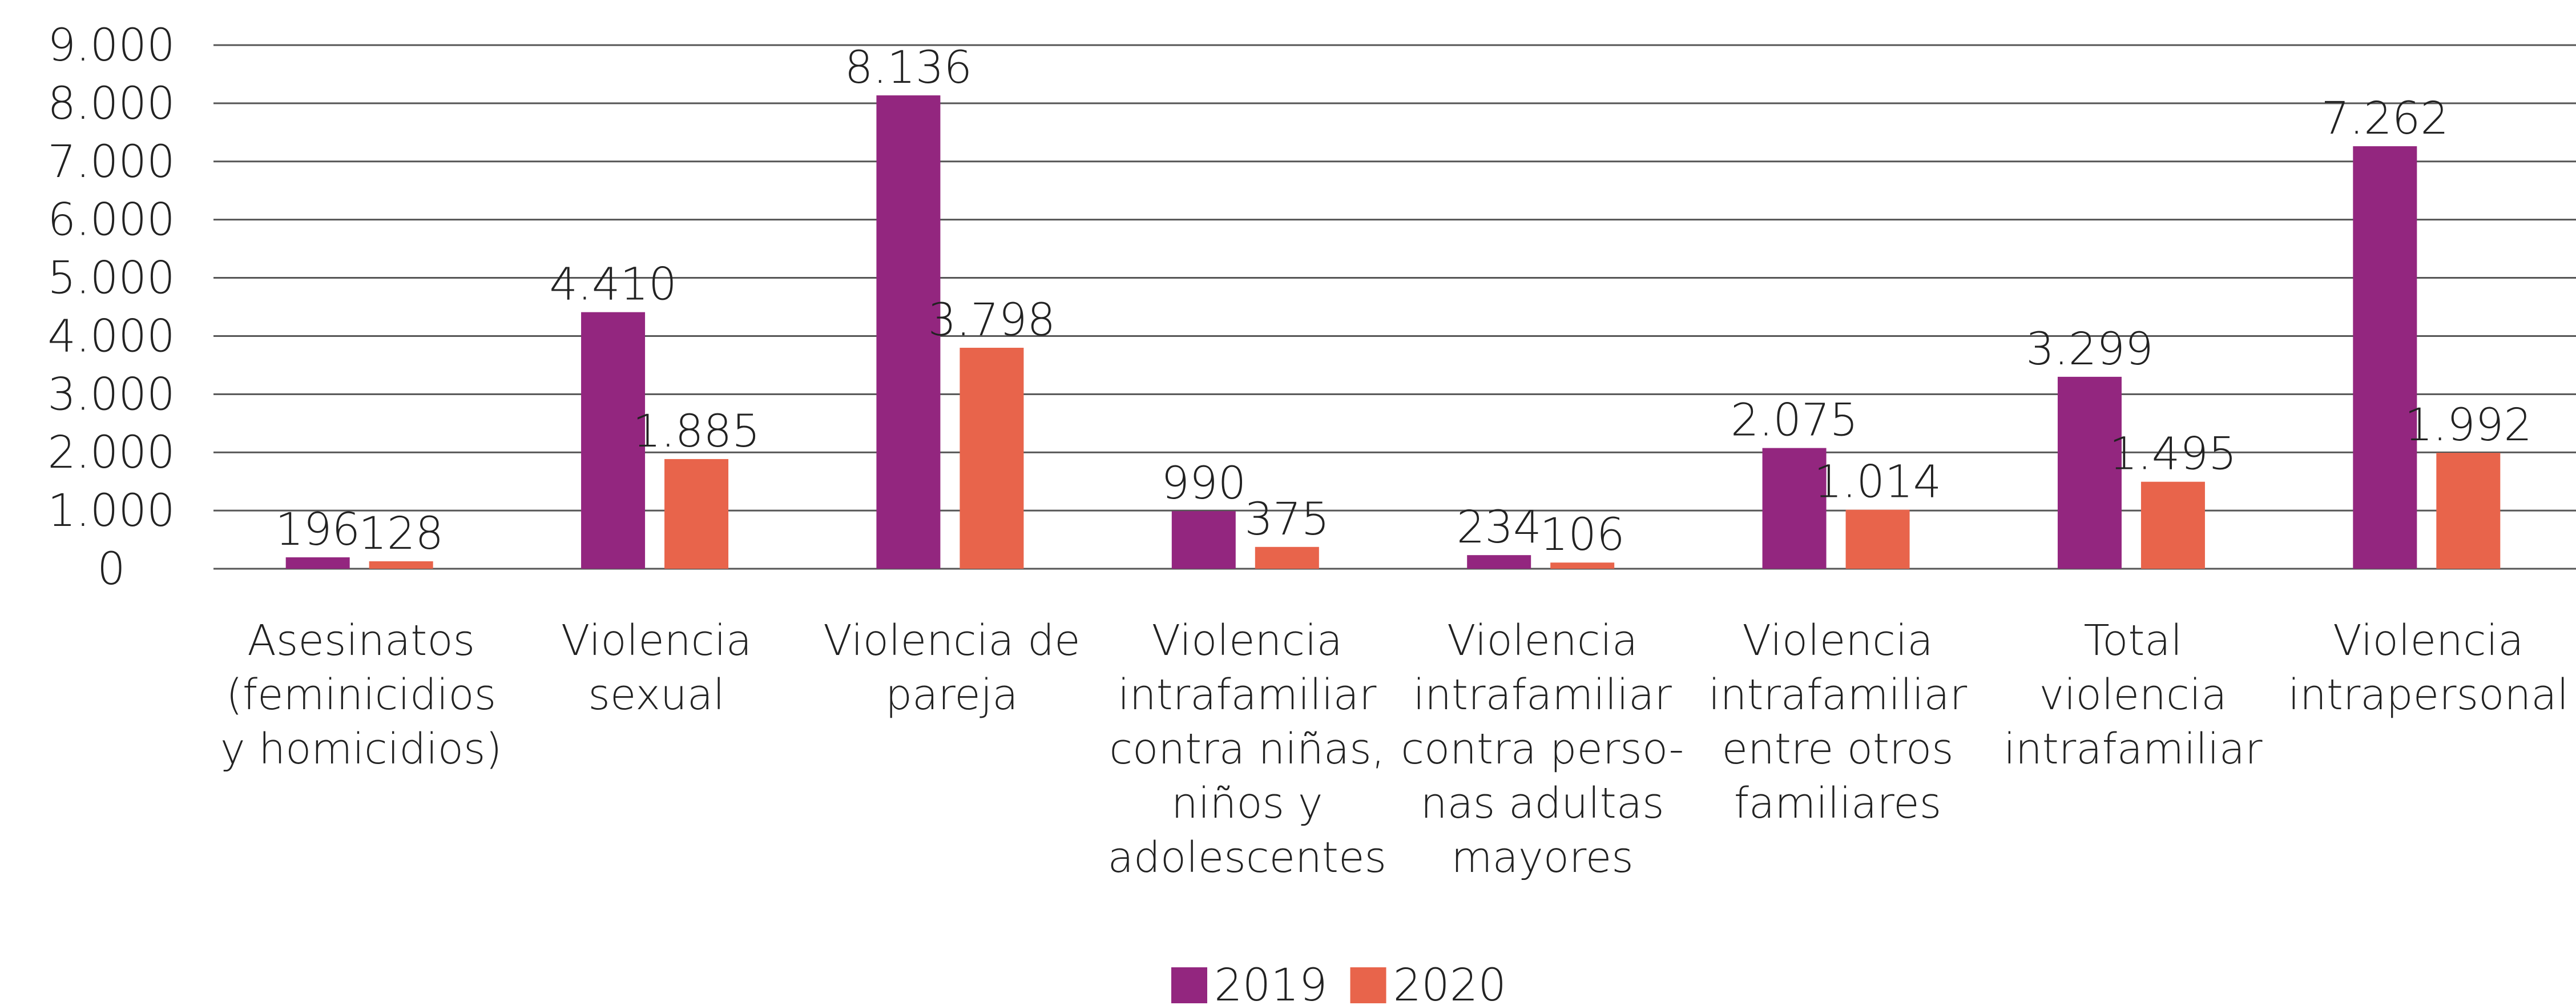 This screenshot has height=1005, width=2576. What do you see at coordinates (613, 285) in the screenshot?
I see `value-label: 4.410` at bounding box center [613, 285].